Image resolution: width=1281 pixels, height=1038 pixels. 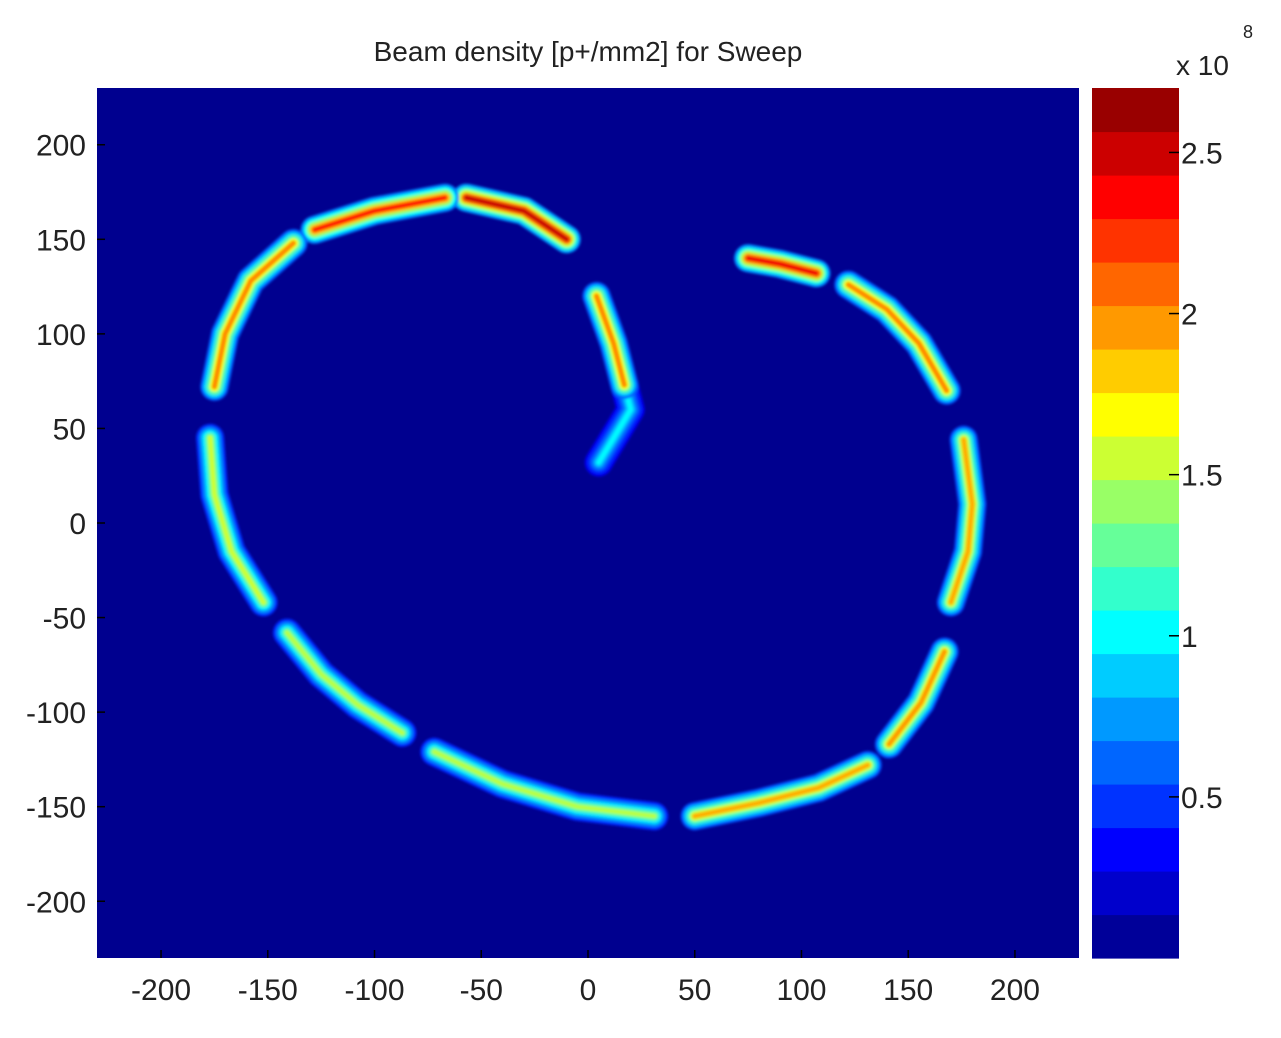 I want to click on y-tick-label: 200, so click(x=61, y=146).